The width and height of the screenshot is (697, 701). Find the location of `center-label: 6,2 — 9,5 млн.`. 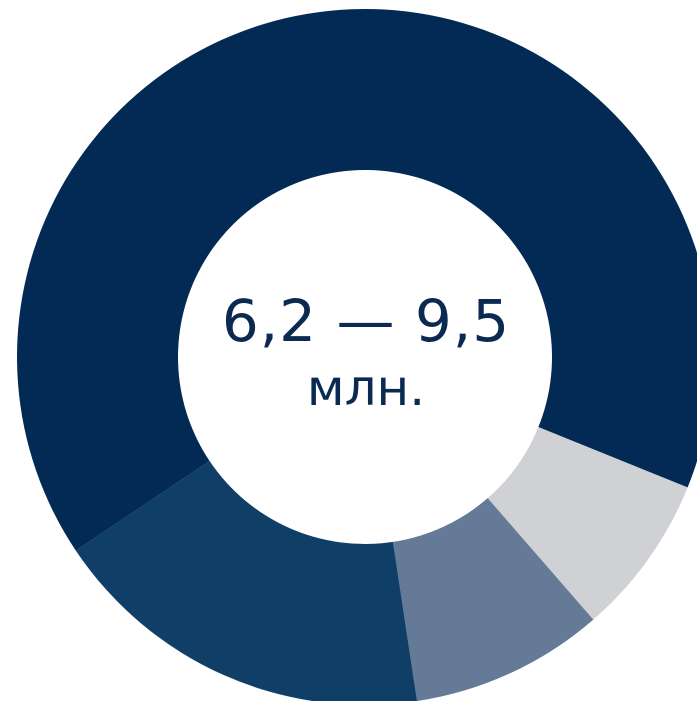

center-label: 6,2 — 9,5 млн. is located at coordinates (366, 352).